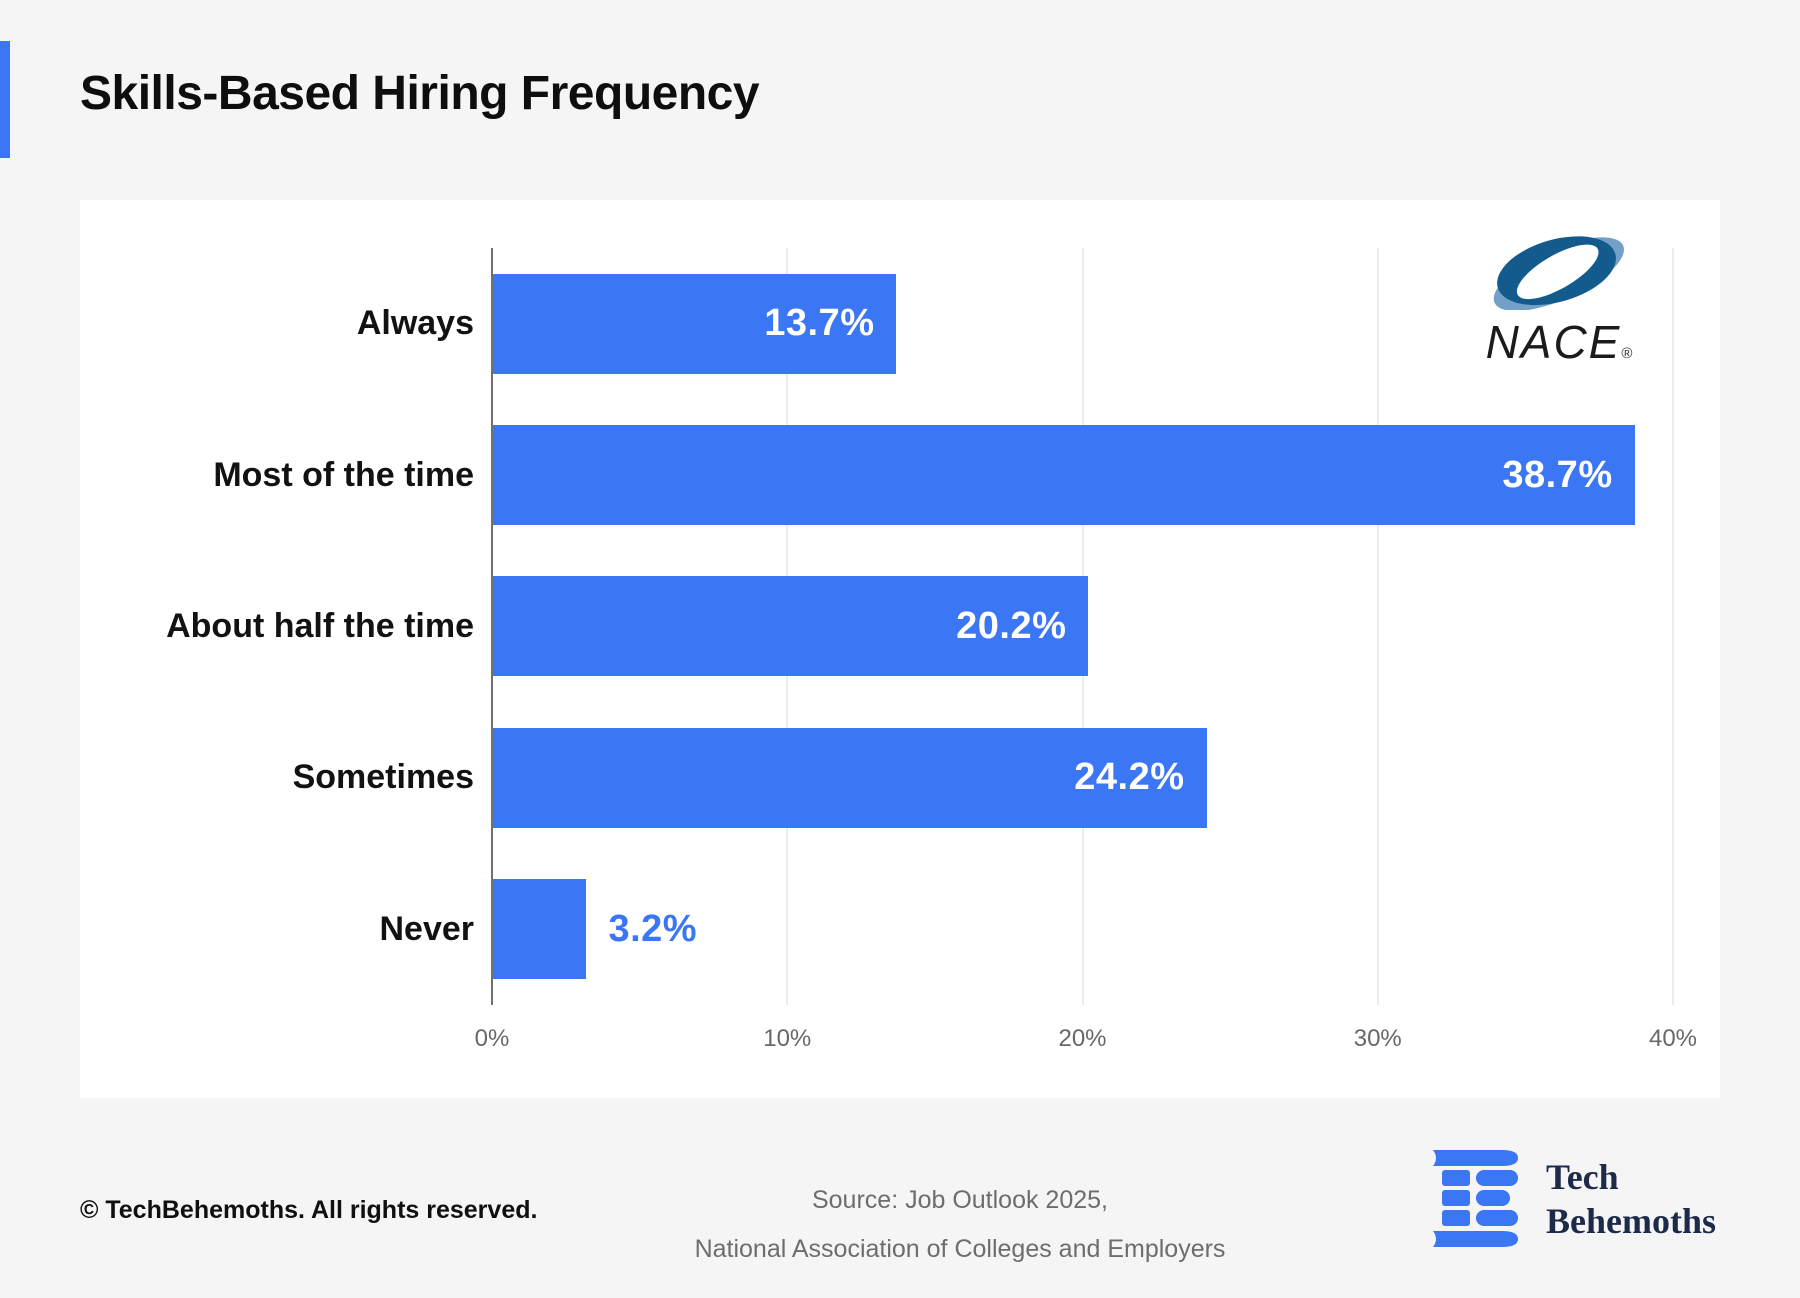  Describe the element at coordinates (653, 928) in the screenshot. I see `bar-value-label: 3.2%` at that location.